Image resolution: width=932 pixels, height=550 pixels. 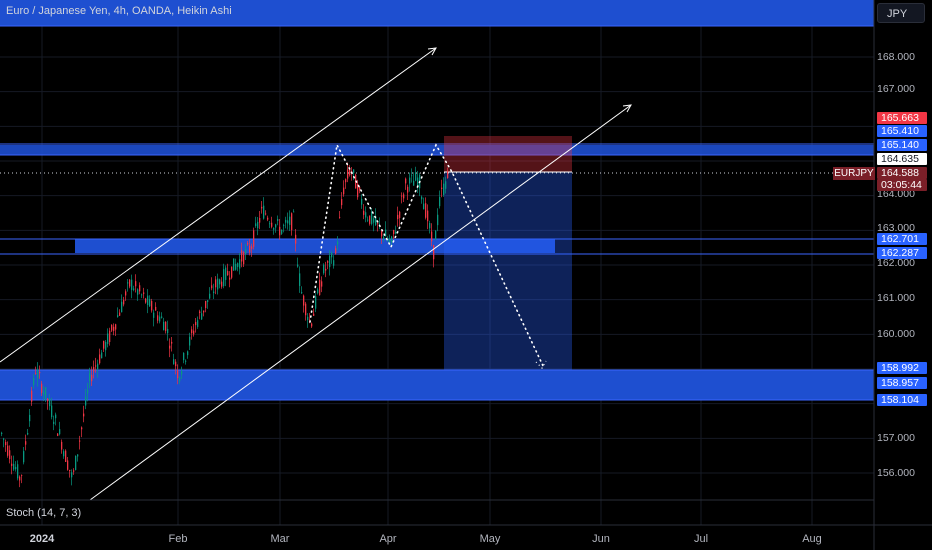 What do you see at coordinates (896, 89) in the screenshot?
I see `y-tick: 167.000` at bounding box center [896, 89].